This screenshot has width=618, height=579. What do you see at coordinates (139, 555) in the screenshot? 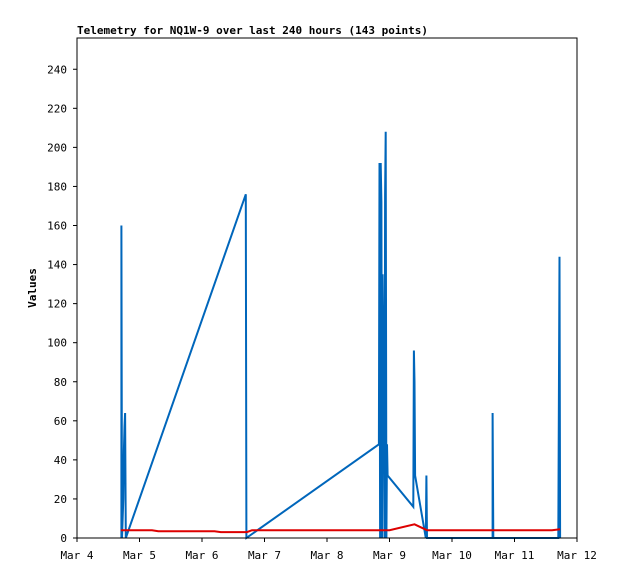
I see `x-tick-label: Mar 5` at bounding box center [139, 555].